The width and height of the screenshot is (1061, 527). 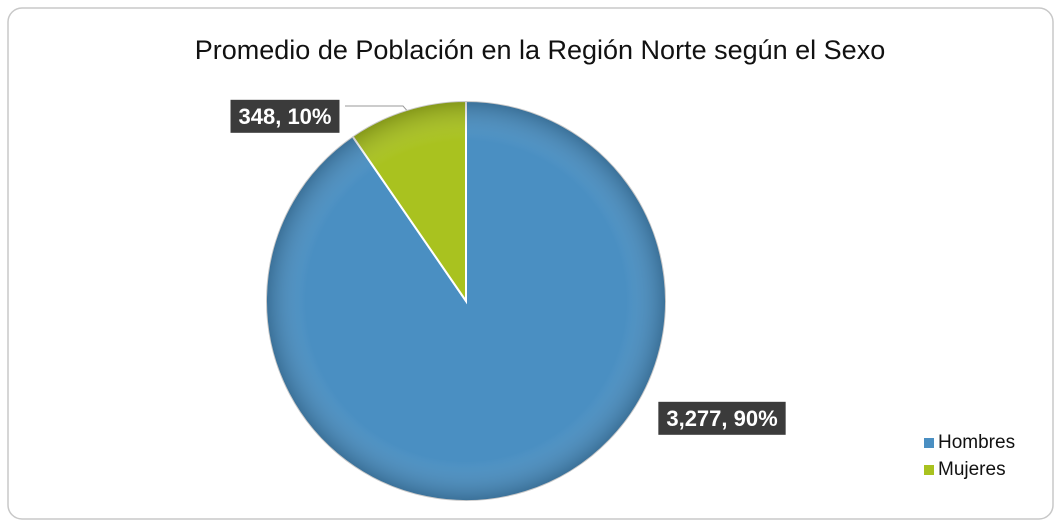 What do you see at coordinates (376, 108) in the screenshot?
I see `leader-line` at bounding box center [376, 108].